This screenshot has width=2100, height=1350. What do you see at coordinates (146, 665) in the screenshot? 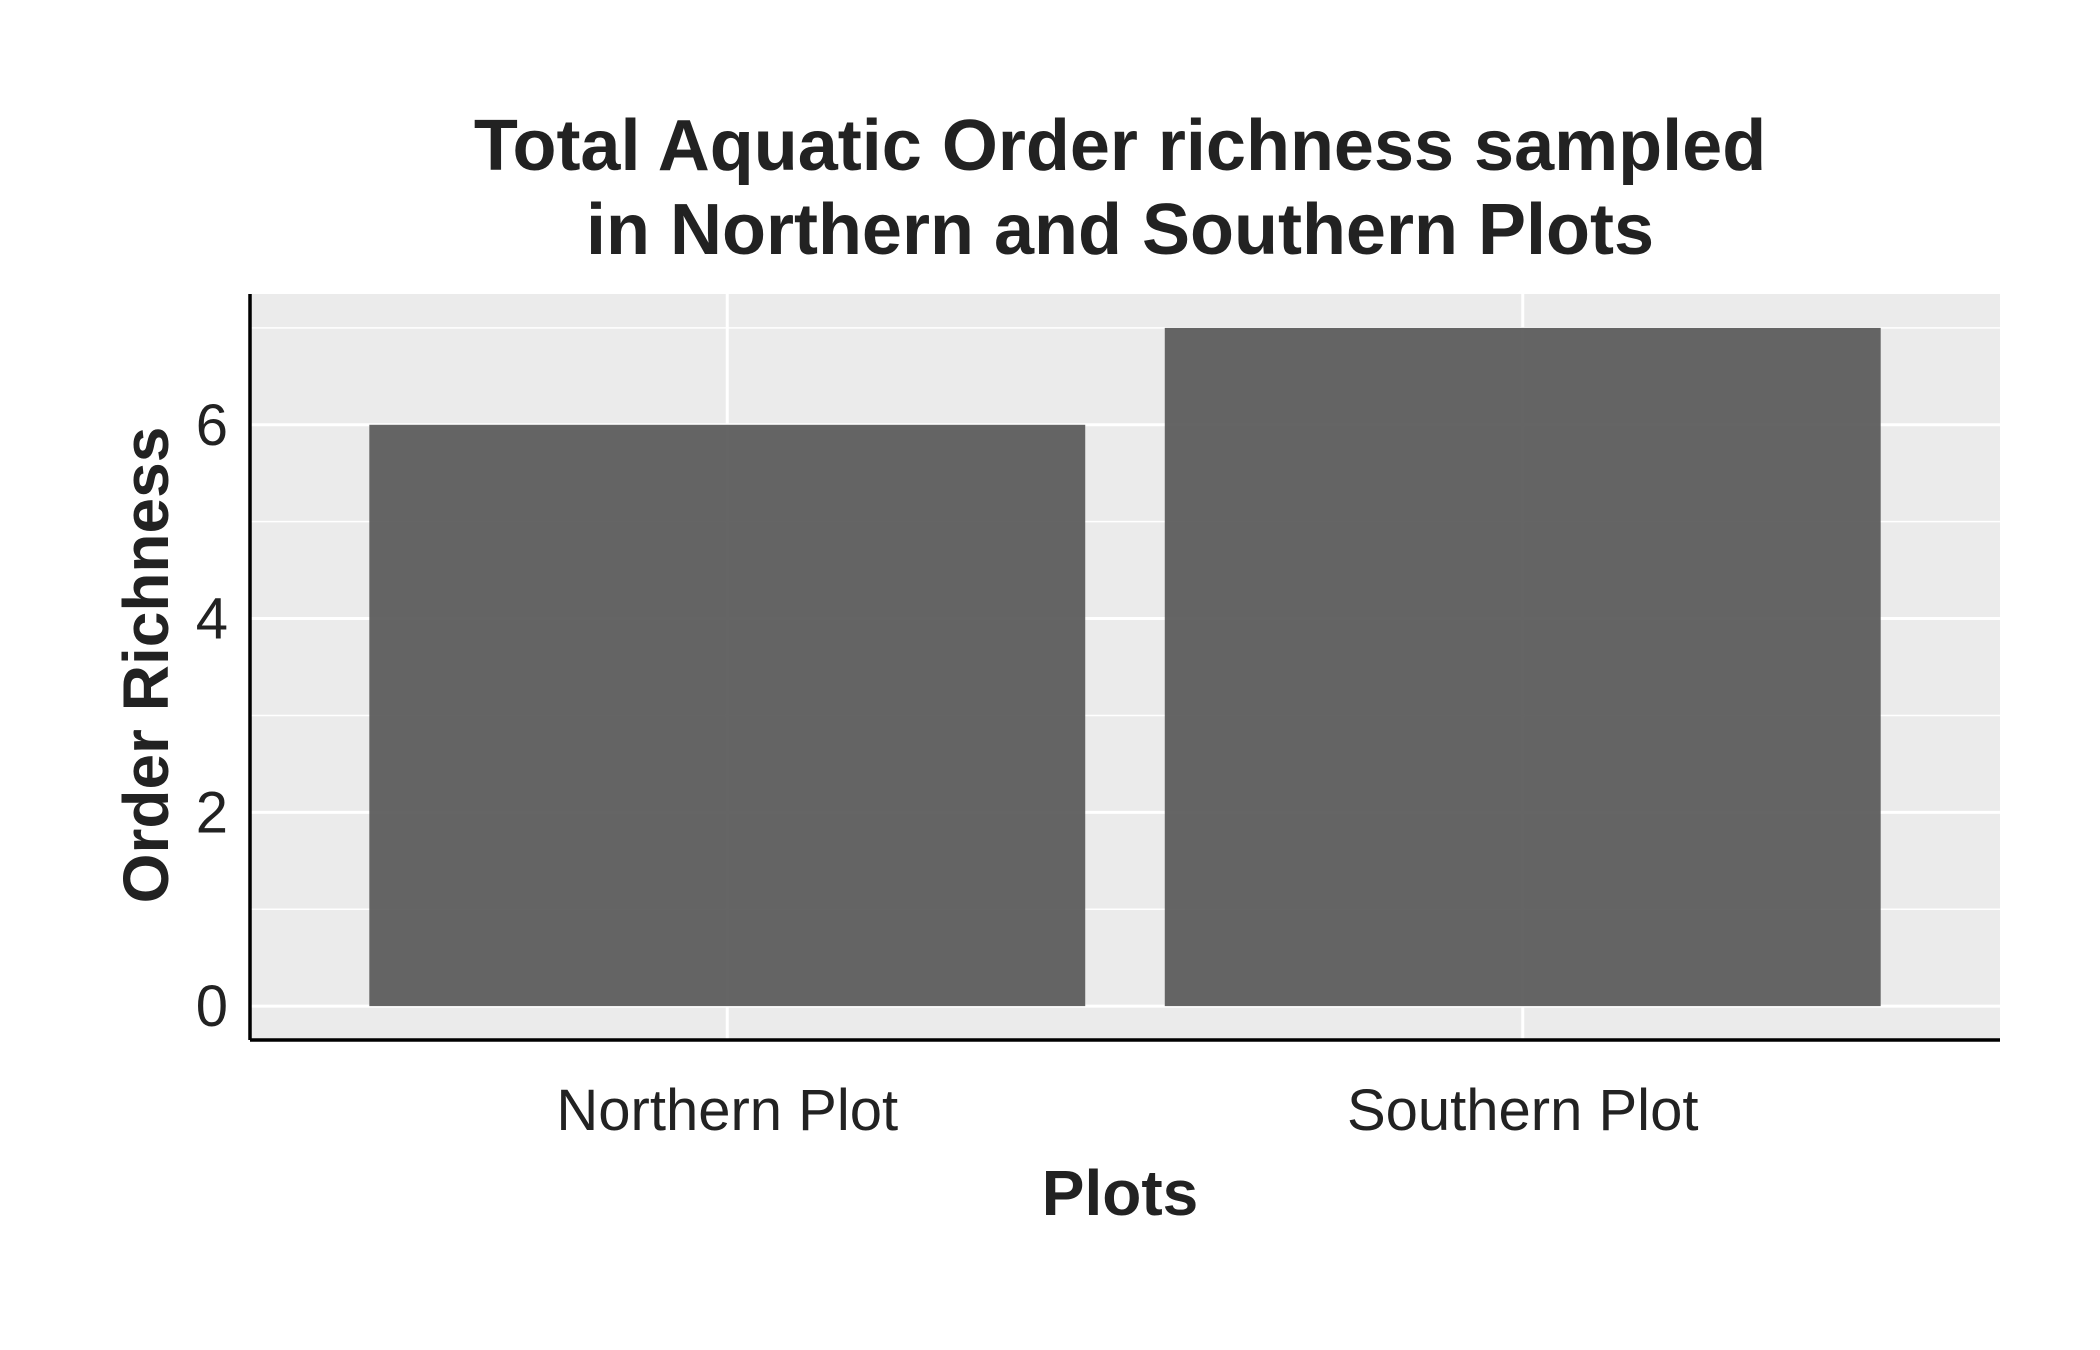
I see `y-axis-title: Order Richness` at bounding box center [146, 665].